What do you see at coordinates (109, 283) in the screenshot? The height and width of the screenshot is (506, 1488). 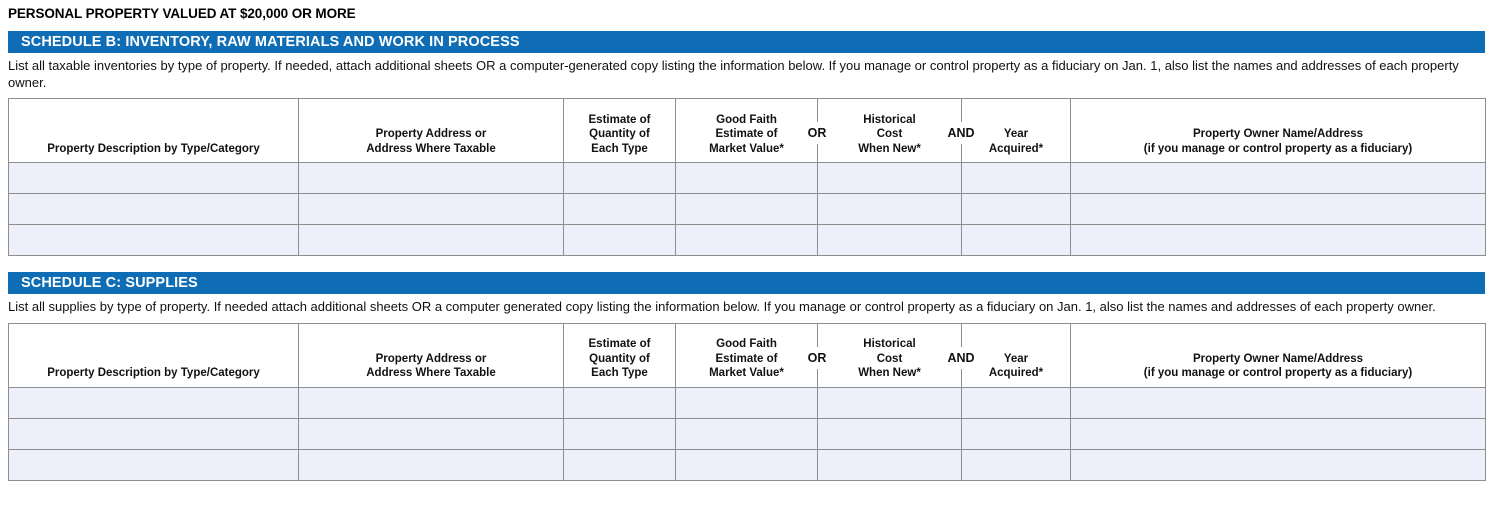 I see `schedule-c-bar-title: SCHEDULE C: SUPPLIES` at bounding box center [109, 283].